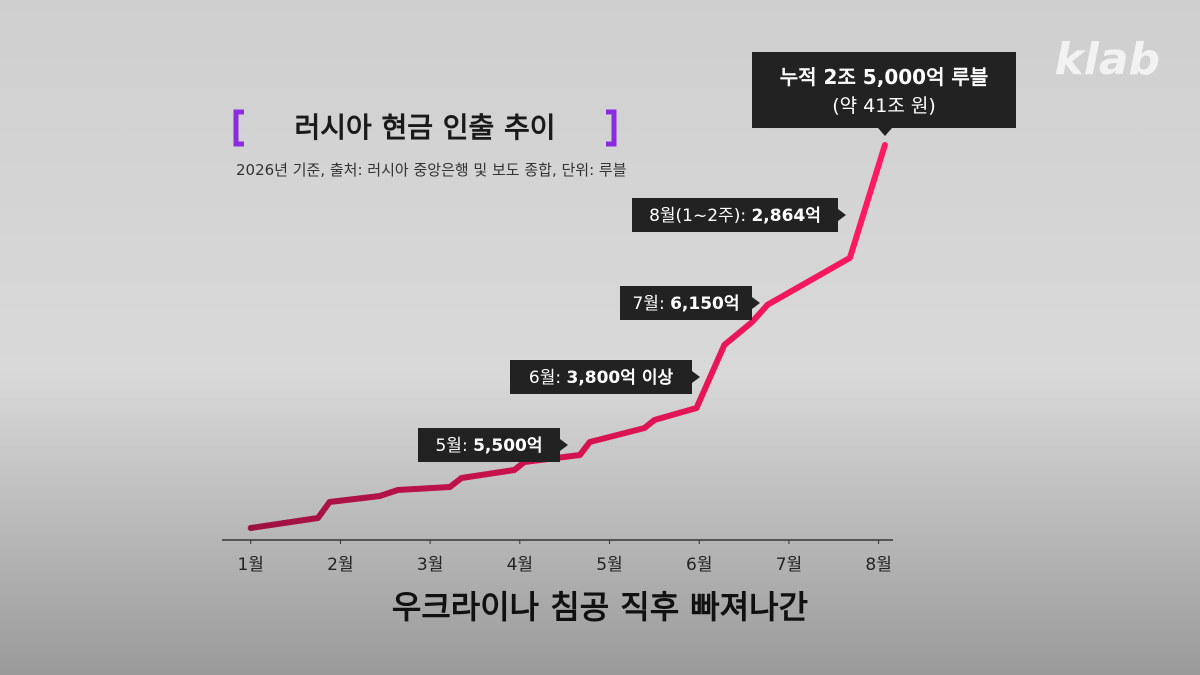  I want to click on callout-label: 8월(1~2주):, so click(697, 216).